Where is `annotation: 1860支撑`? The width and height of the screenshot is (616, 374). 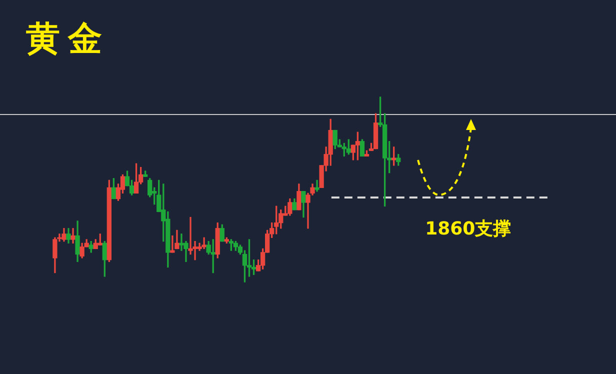 annotation: 1860支撑 is located at coordinates (468, 229).